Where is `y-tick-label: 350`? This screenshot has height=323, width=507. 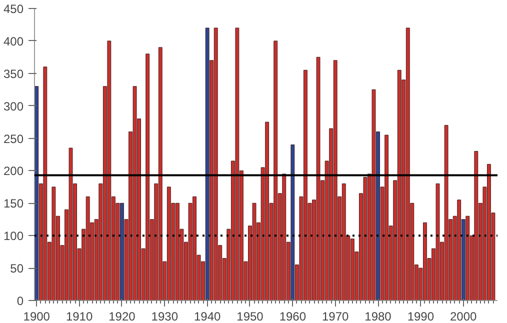 y-tick-label: 350 is located at coordinates (13, 73).